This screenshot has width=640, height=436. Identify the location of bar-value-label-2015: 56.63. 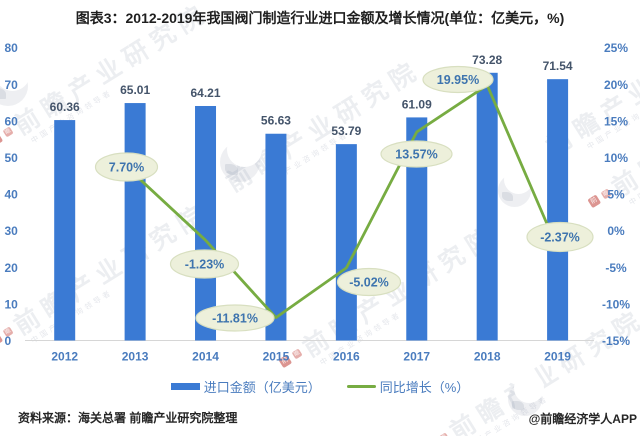
(276, 121).